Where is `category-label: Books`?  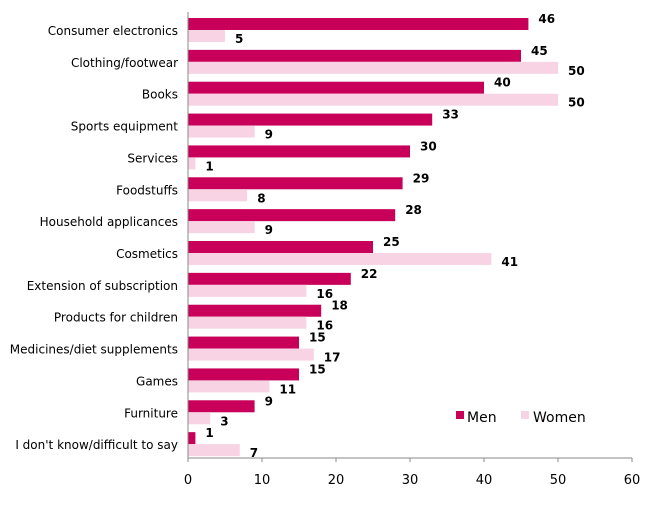
category-label: Books is located at coordinates (160, 95).